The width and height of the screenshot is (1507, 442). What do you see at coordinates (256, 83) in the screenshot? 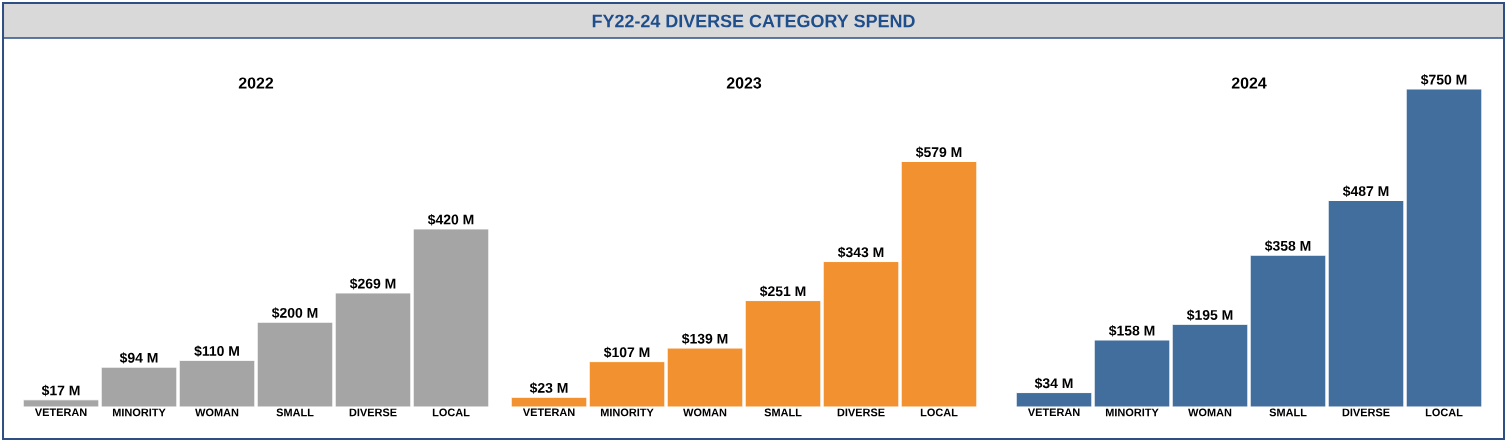
I see `chart-title: 2022` at bounding box center [256, 83].